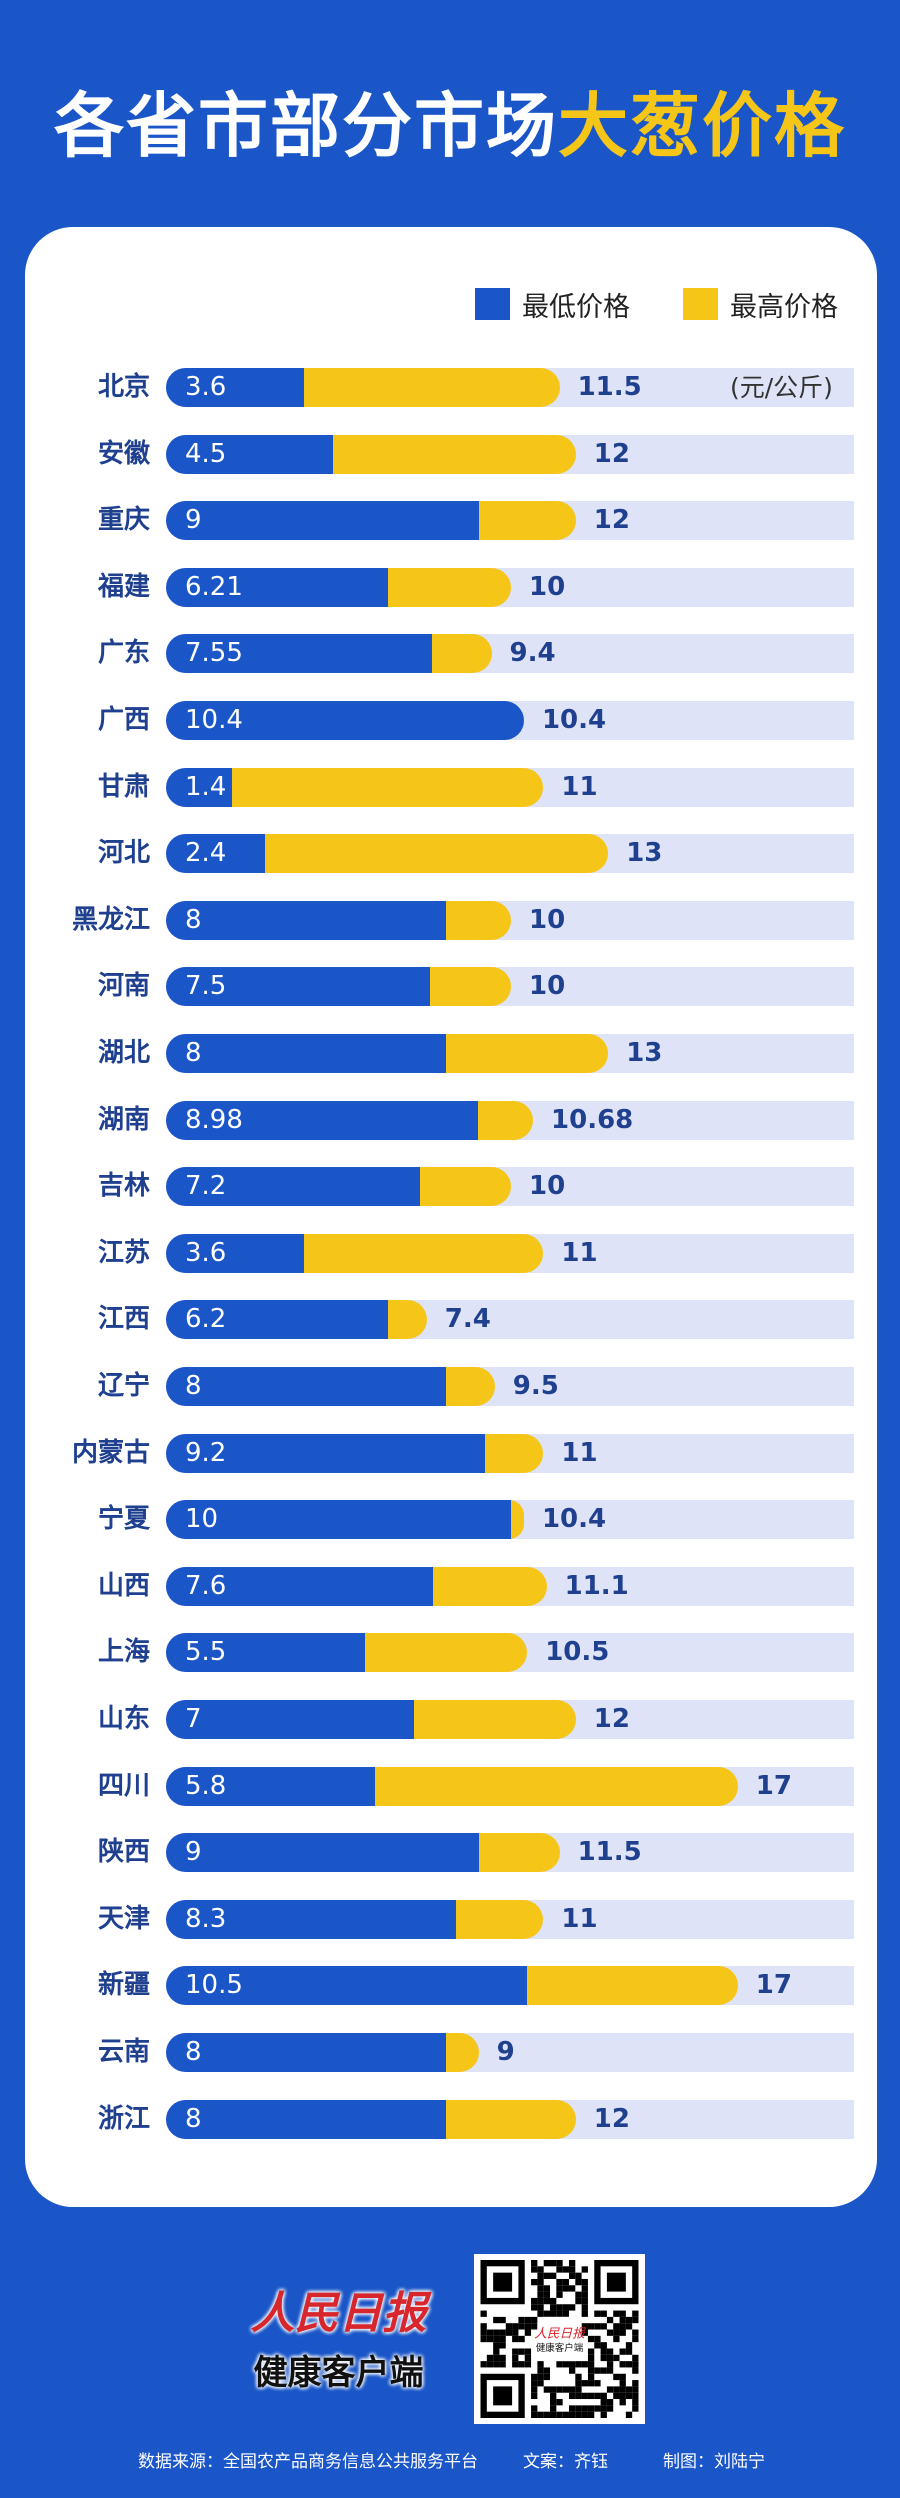  I want to click on value-label-min: 6.21, so click(214, 586).